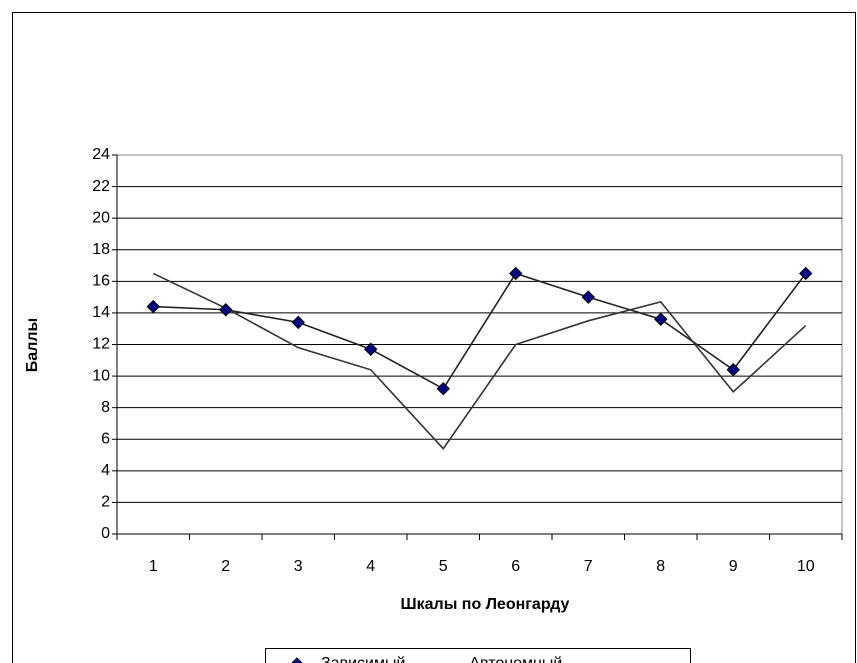 This screenshot has height=663, width=857. What do you see at coordinates (485, 604) in the screenshot?
I see `x-axis-label: Шкалы по Леонгарду` at bounding box center [485, 604].